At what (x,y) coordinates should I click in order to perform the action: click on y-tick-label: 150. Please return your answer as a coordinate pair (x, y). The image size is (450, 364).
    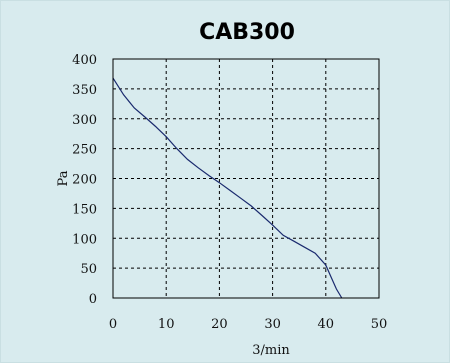
    Looking at the image, I should click on (84, 209).